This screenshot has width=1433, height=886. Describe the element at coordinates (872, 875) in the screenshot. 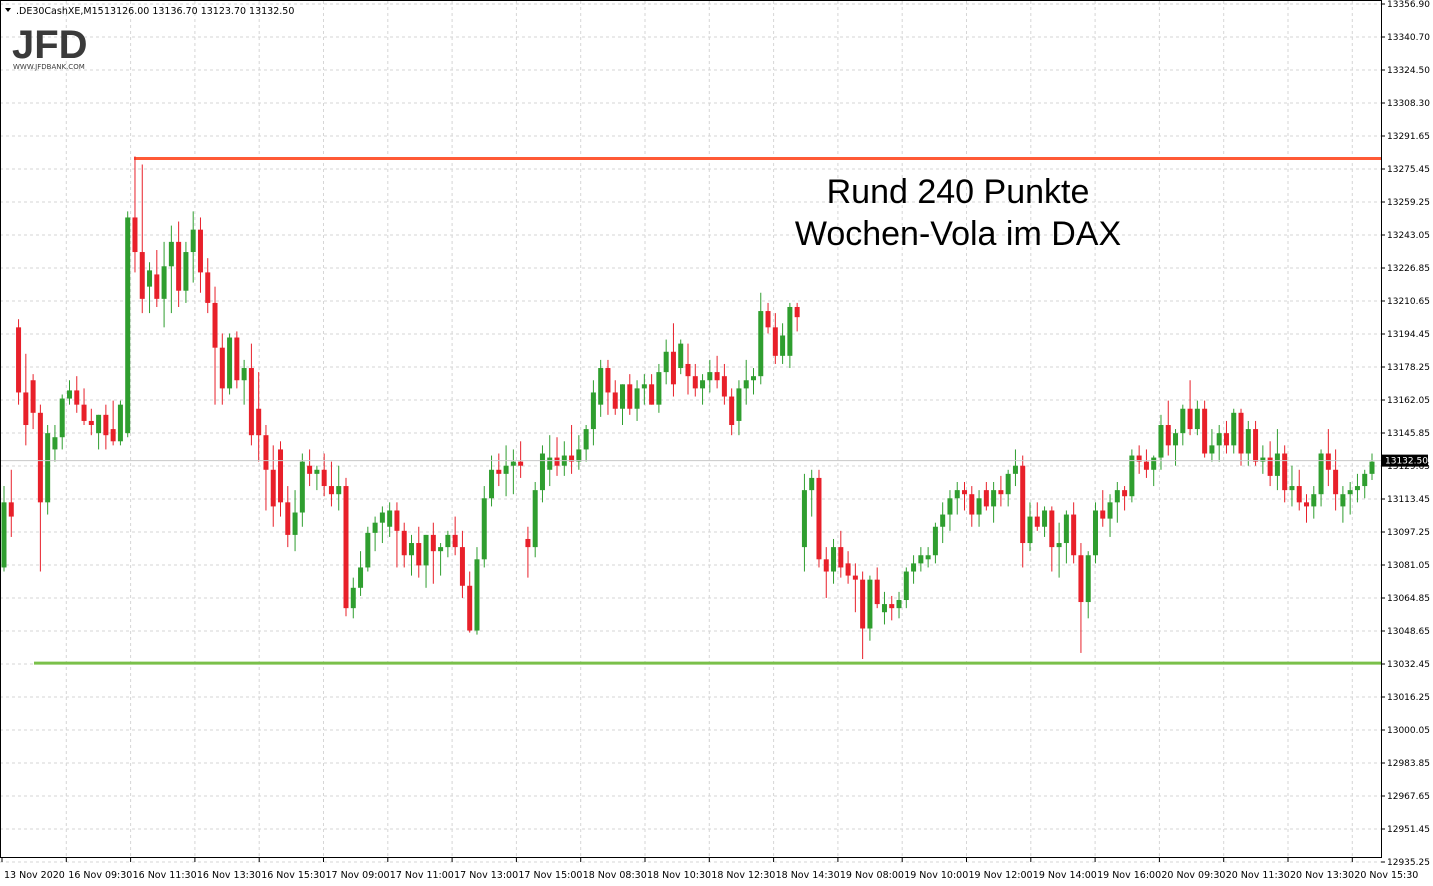

I see `x-tick-label: 19 Nov 08:00` at that location.